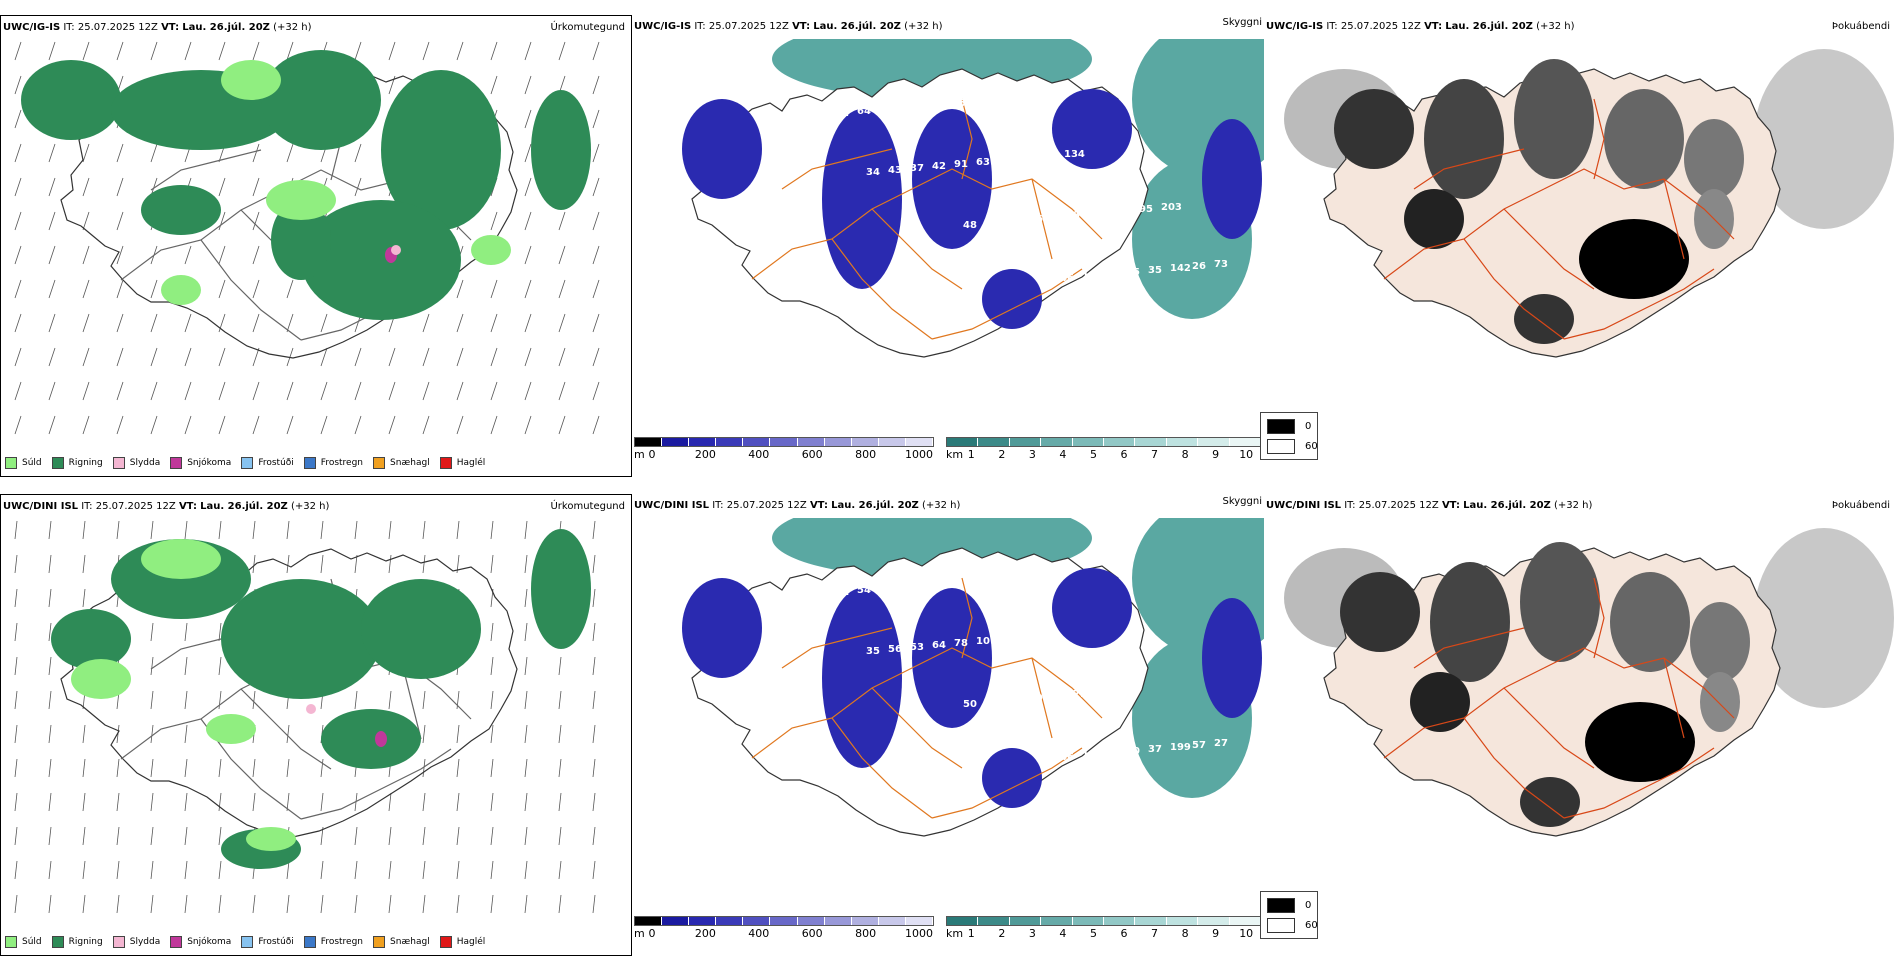 The width and height of the screenshot is (1900, 956). What do you see at coordinates (1133, 272) in the screenshot?
I see `ceiling-value-label: 45` at bounding box center [1133, 272].